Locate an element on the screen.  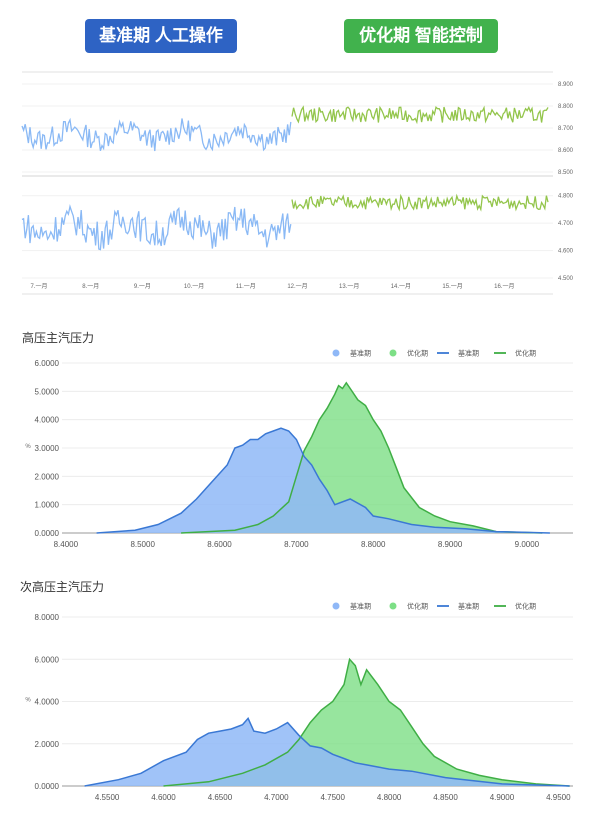
chart-title-hp: 高压主汽压力 is located at coordinates (58, 338).